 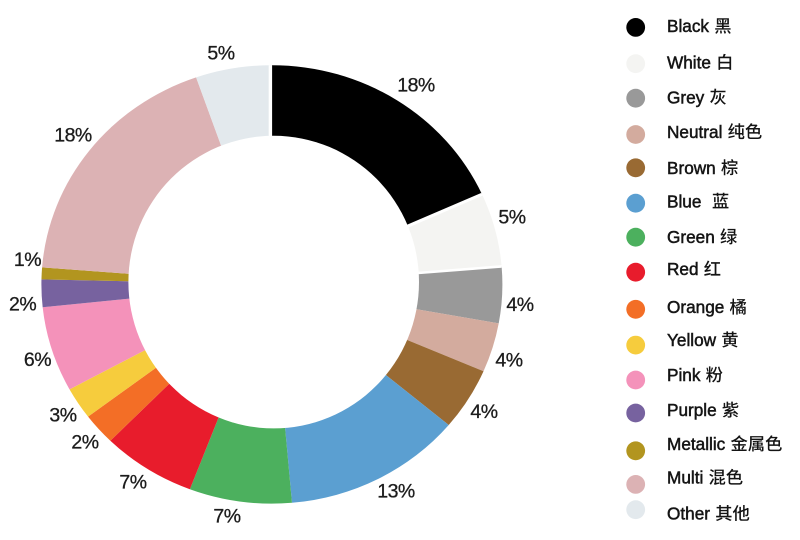 What do you see at coordinates (692, 340) in the screenshot?
I see `svg-text: Yellow` at bounding box center [692, 340].